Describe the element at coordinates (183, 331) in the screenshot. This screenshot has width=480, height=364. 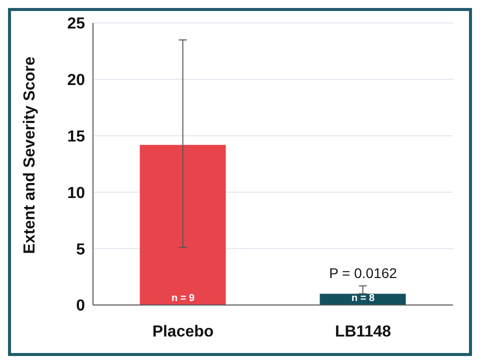
I see `x-tick-label: Placebo` at that location.